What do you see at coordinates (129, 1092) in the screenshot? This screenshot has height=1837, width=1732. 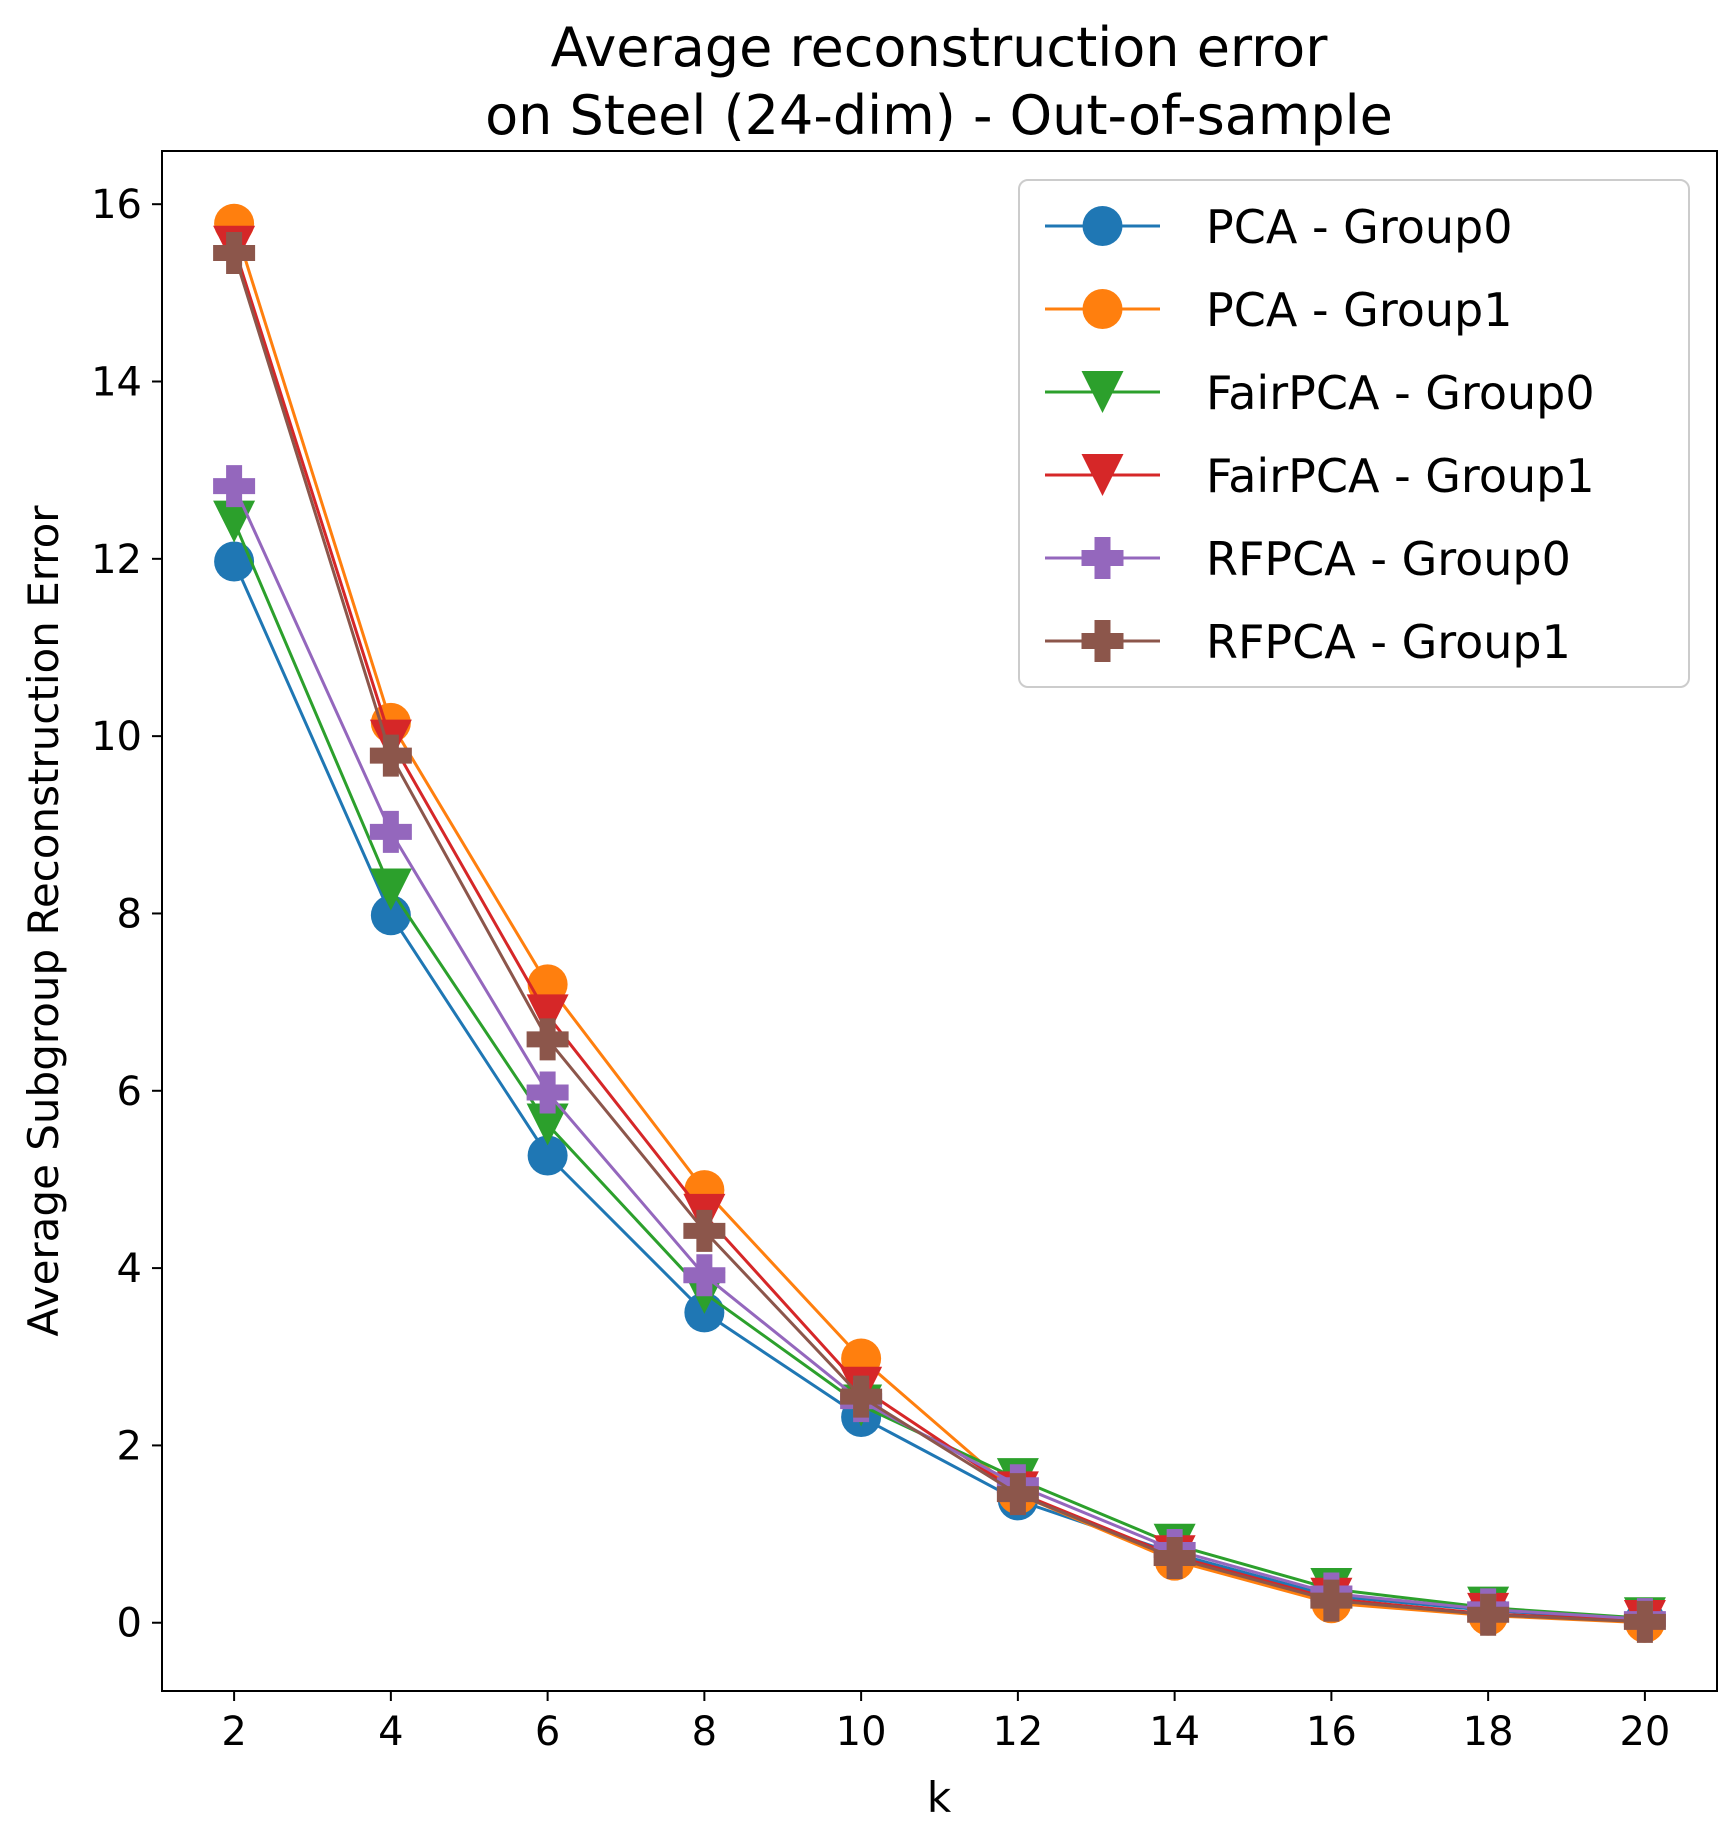 I see `y-tick-label: 6` at bounding box center [129, 1092].